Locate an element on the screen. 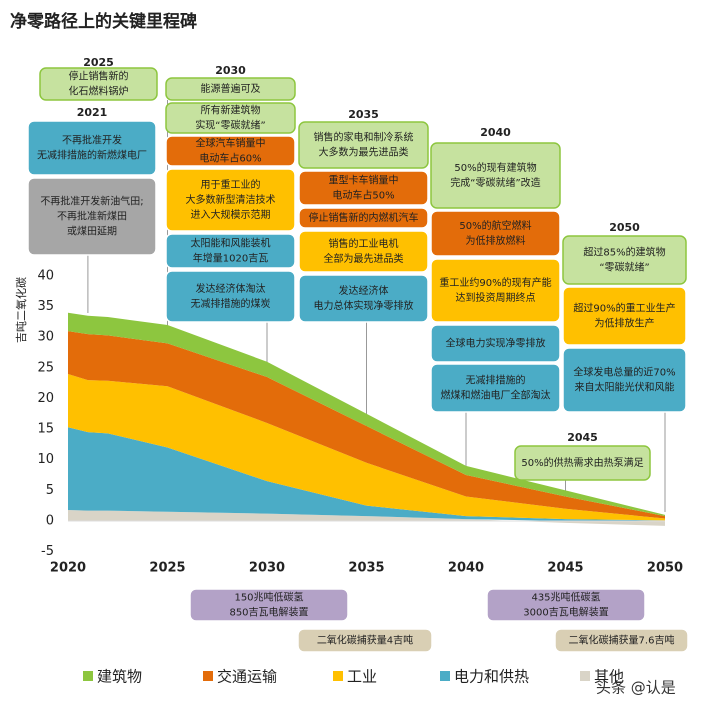 This screenshot has width=702, height=716. milestone-year: 2030 is located at coordinates (230, 70).